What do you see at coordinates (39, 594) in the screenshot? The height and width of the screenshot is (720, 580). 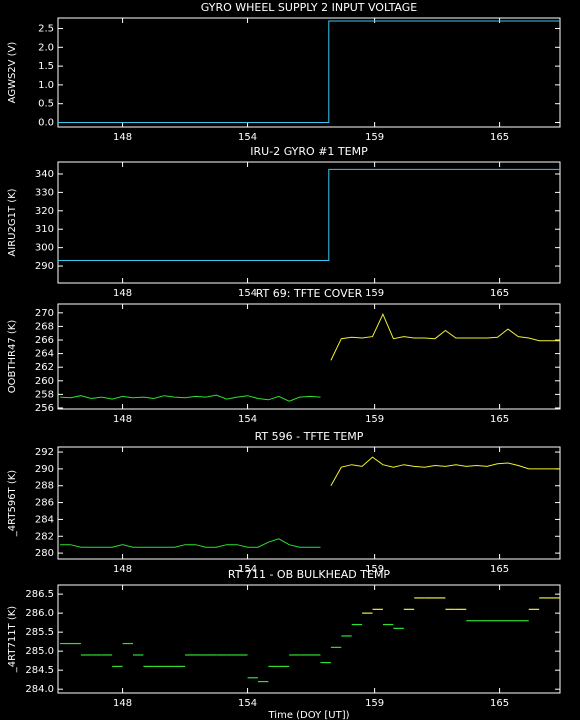 I see `y-tick-label: 286.5` at bounding box center [39, 594].